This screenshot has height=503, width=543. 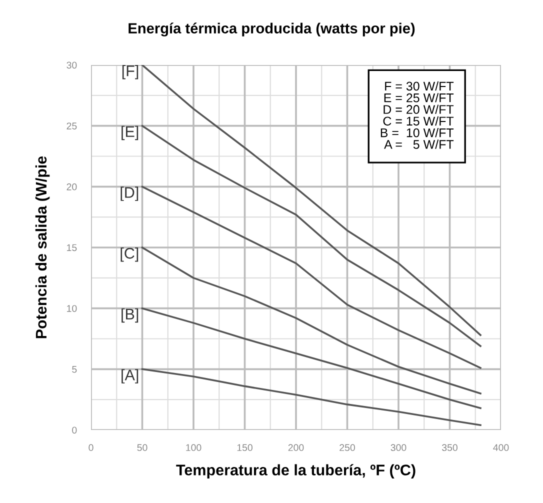 What do you see at coordinates (398, 448) in the screenshot?
I see `x-tick-label: 300` at bounding box center [398, 448].